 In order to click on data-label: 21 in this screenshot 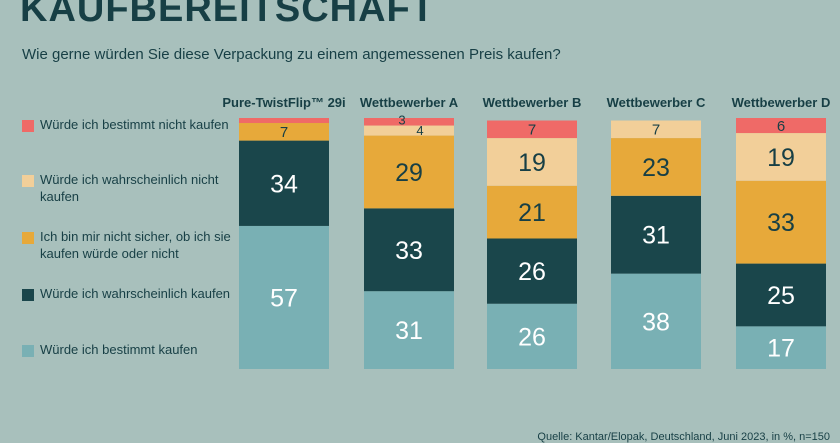, I will do `click(532, 213)`.